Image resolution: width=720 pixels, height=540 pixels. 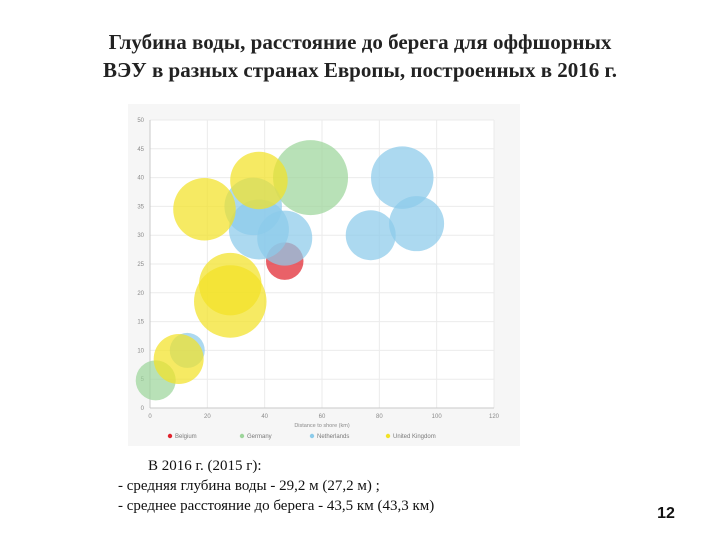 I want to click on legend-label: Belgium, so click(x=186, y=437).